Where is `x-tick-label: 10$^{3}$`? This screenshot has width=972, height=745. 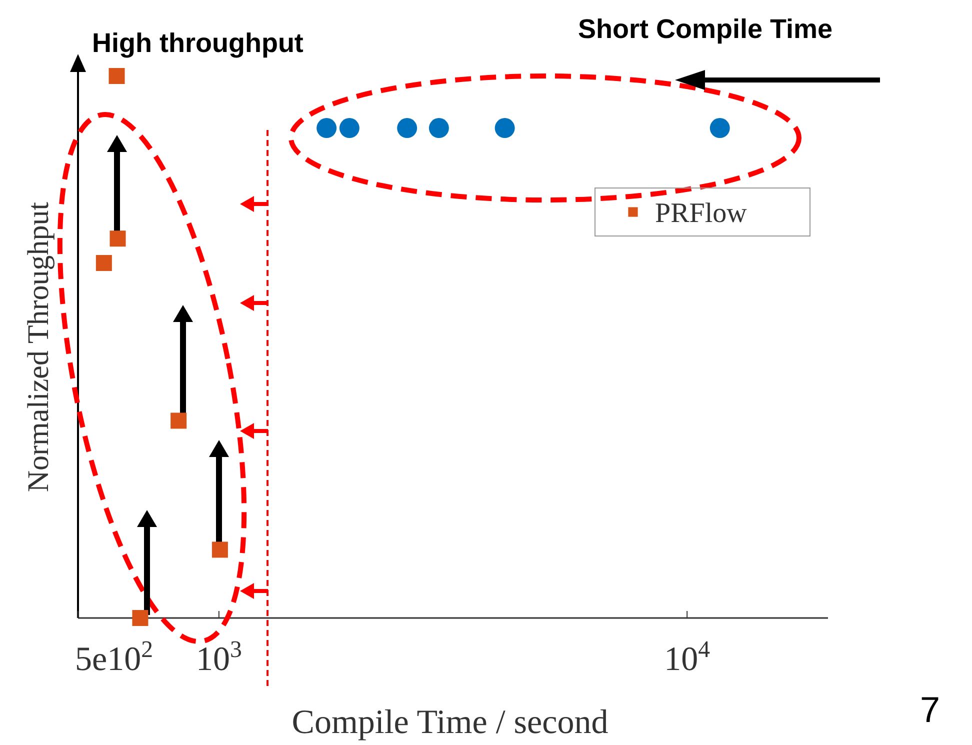 x-tick-label: 10$^{3}$ is located at coordinates (219, 657).